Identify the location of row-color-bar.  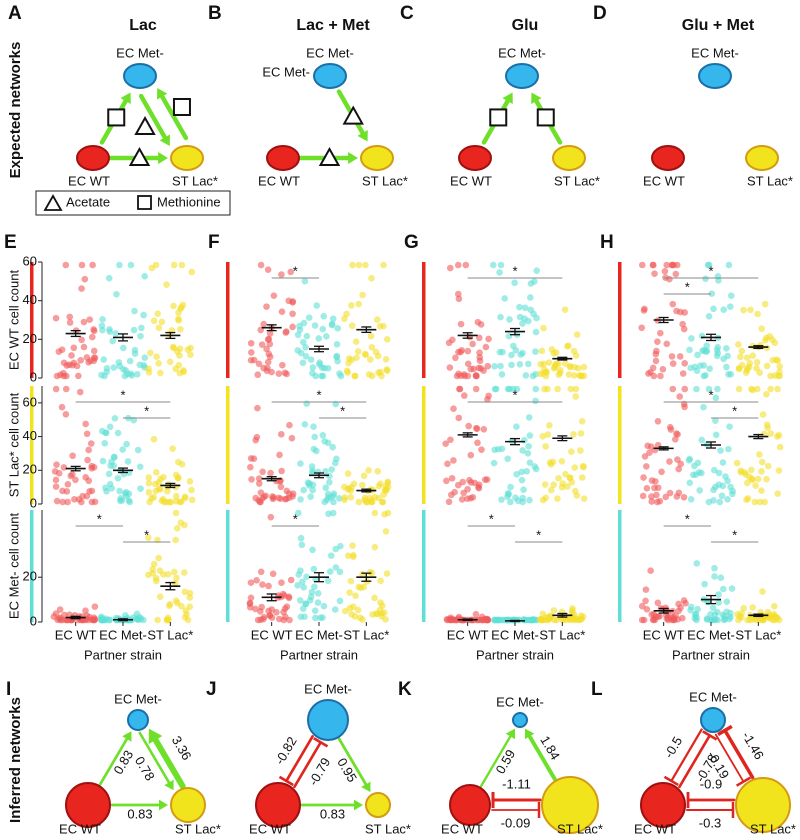
(424, 320).